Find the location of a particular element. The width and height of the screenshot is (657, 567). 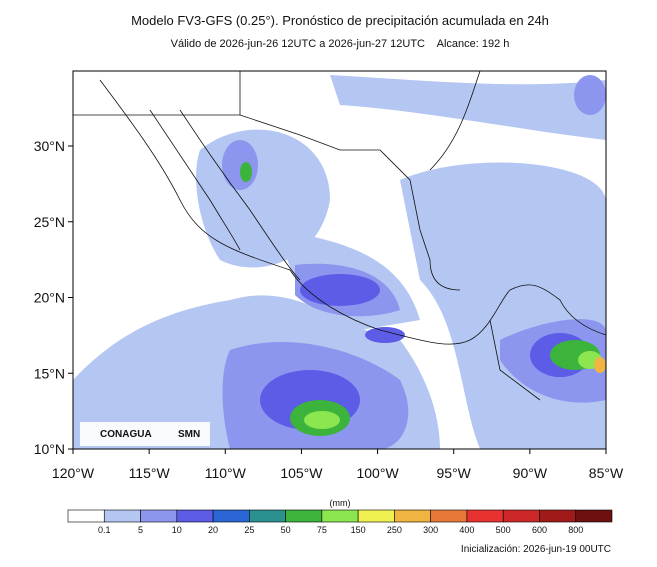

colorbar-label: 800 is located at coordinates (575, 530).